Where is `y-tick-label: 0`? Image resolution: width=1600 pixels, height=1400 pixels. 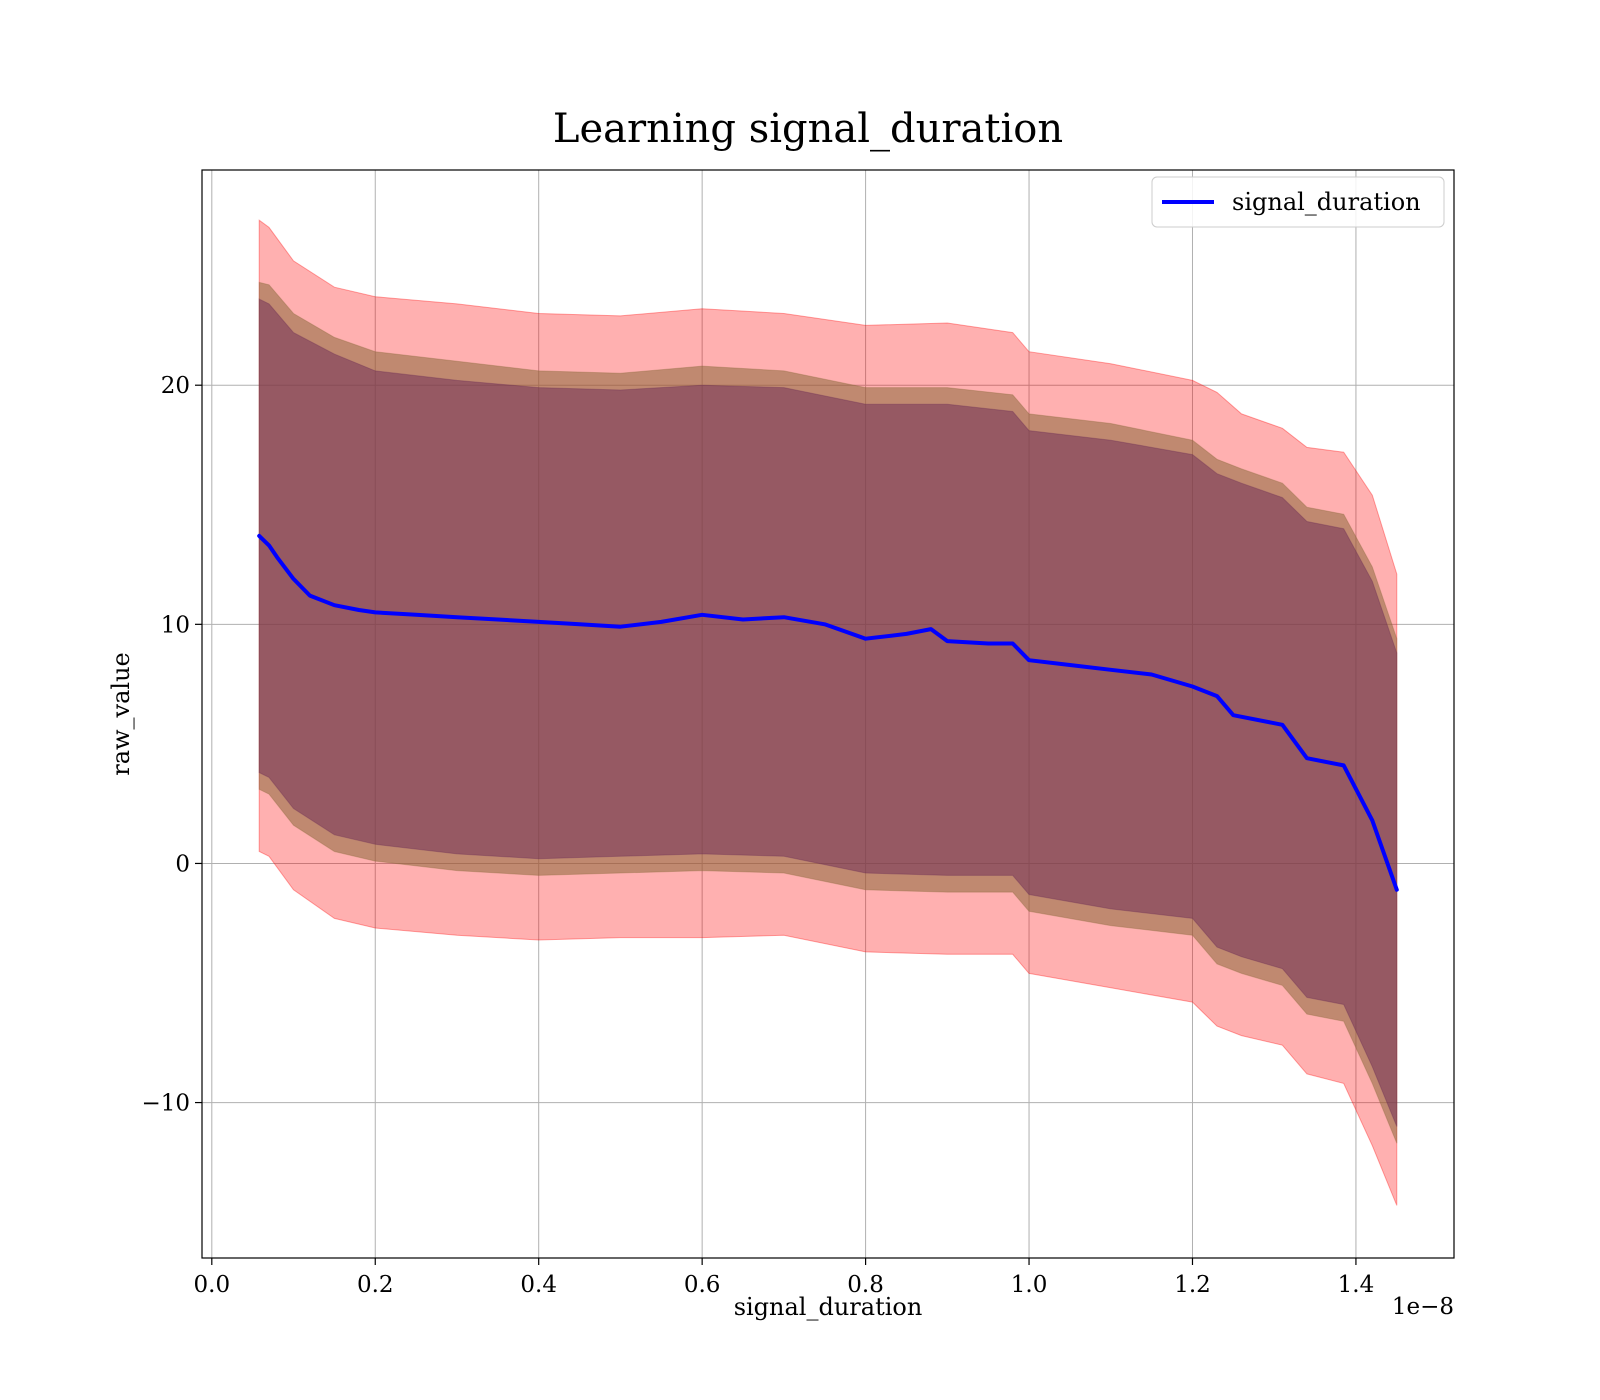 y-tick-label: 0 is located at coordinates (182, 864).